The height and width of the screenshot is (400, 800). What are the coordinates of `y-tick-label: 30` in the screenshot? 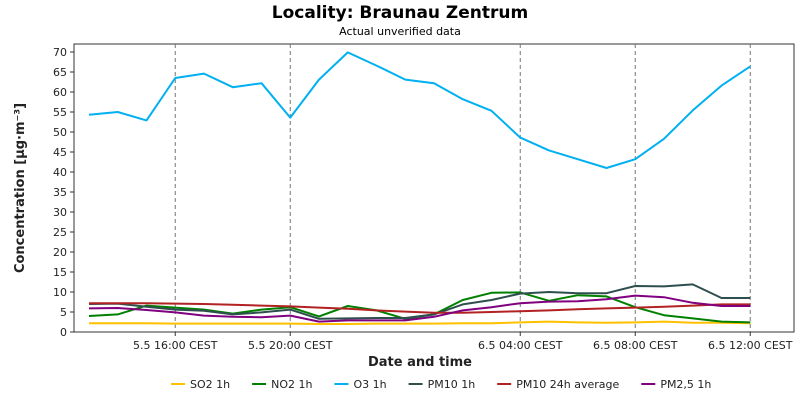 It's located at (60, 212).